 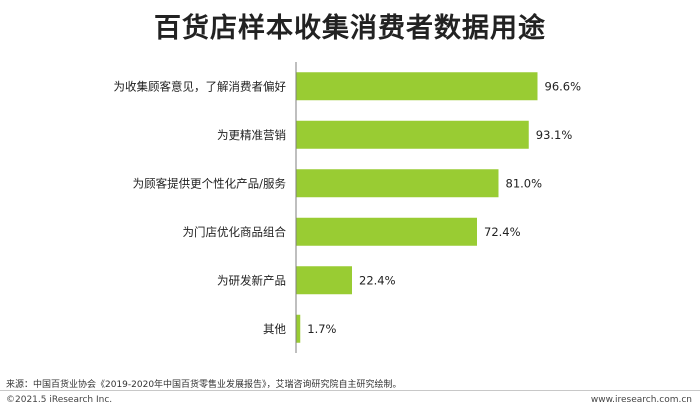 I want to click on category-label-6: 其他, so click(x=274, y=329).